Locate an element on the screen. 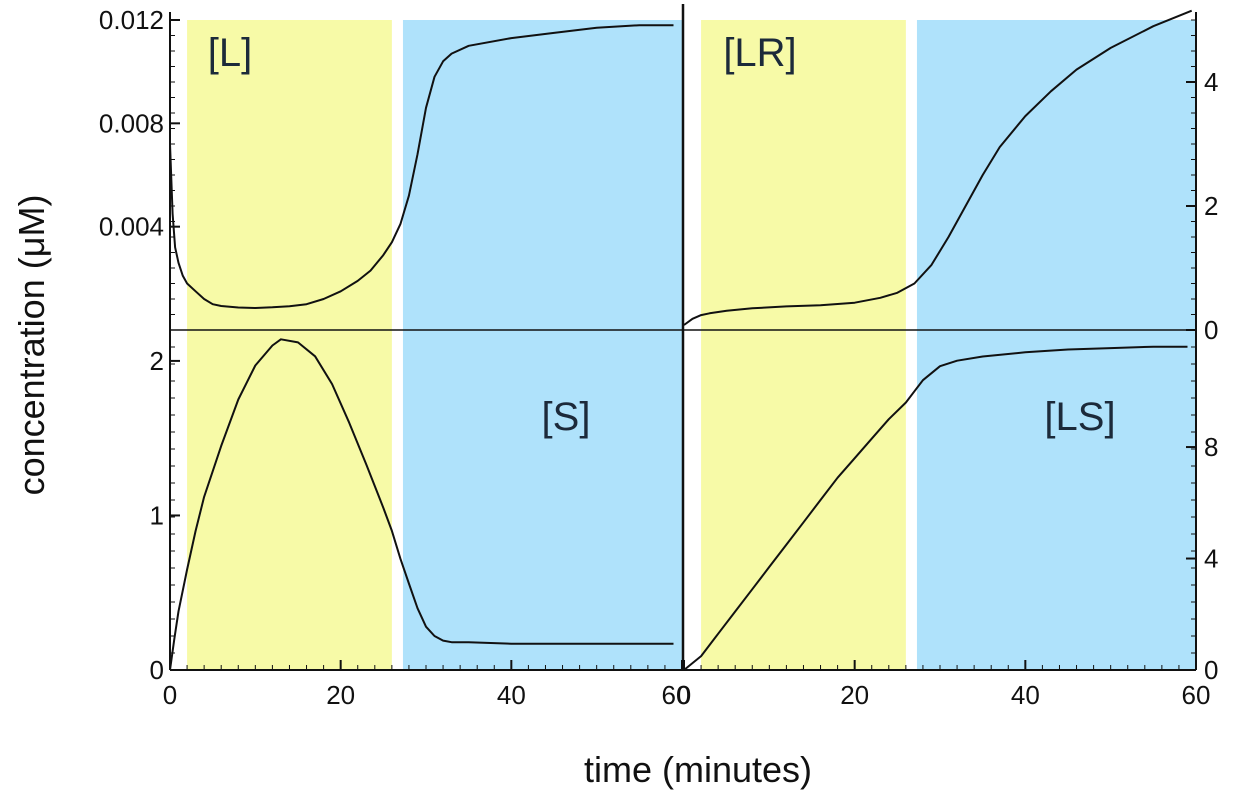  y-tick-label: 8 is located at coordinates (1211, 447).